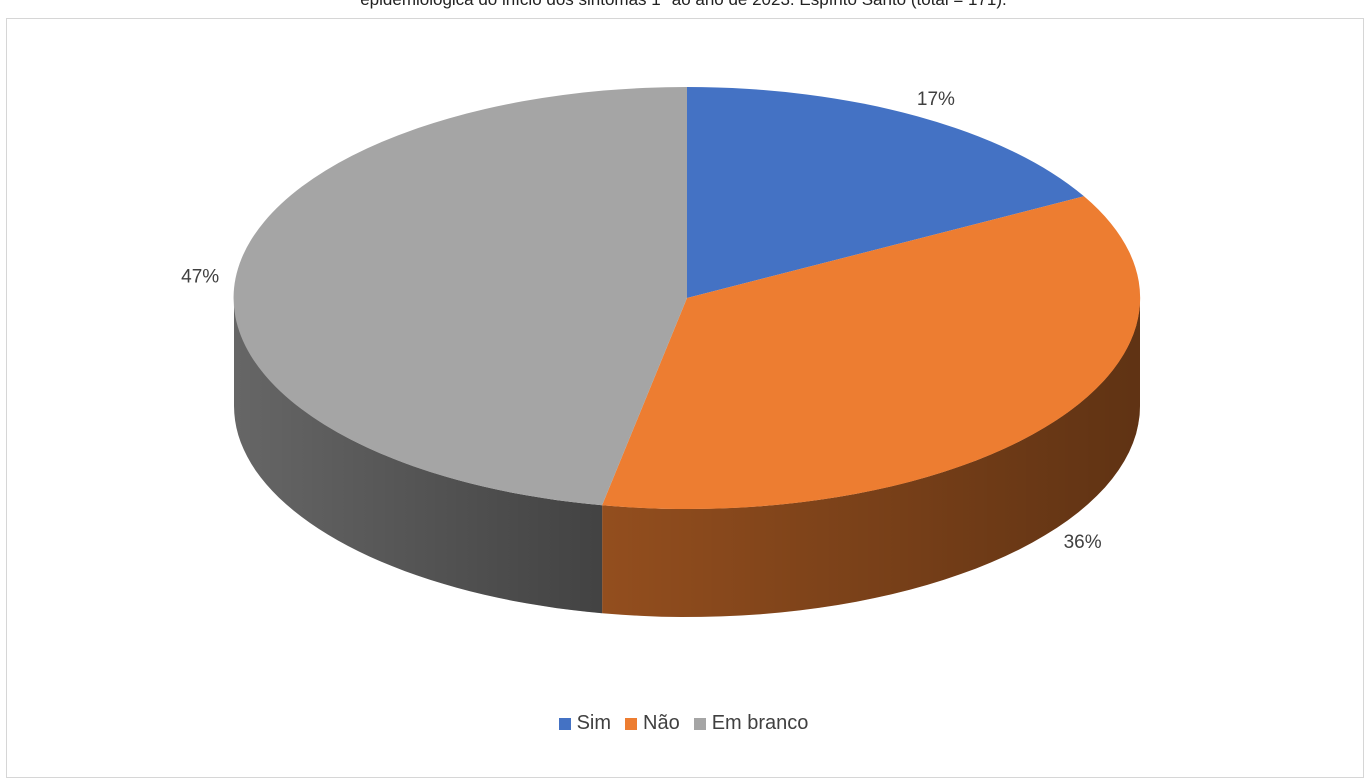 The height and width of the screenshot is (778, 1367). I want to click on legend-item-sim: Sim, so click(585, 723).